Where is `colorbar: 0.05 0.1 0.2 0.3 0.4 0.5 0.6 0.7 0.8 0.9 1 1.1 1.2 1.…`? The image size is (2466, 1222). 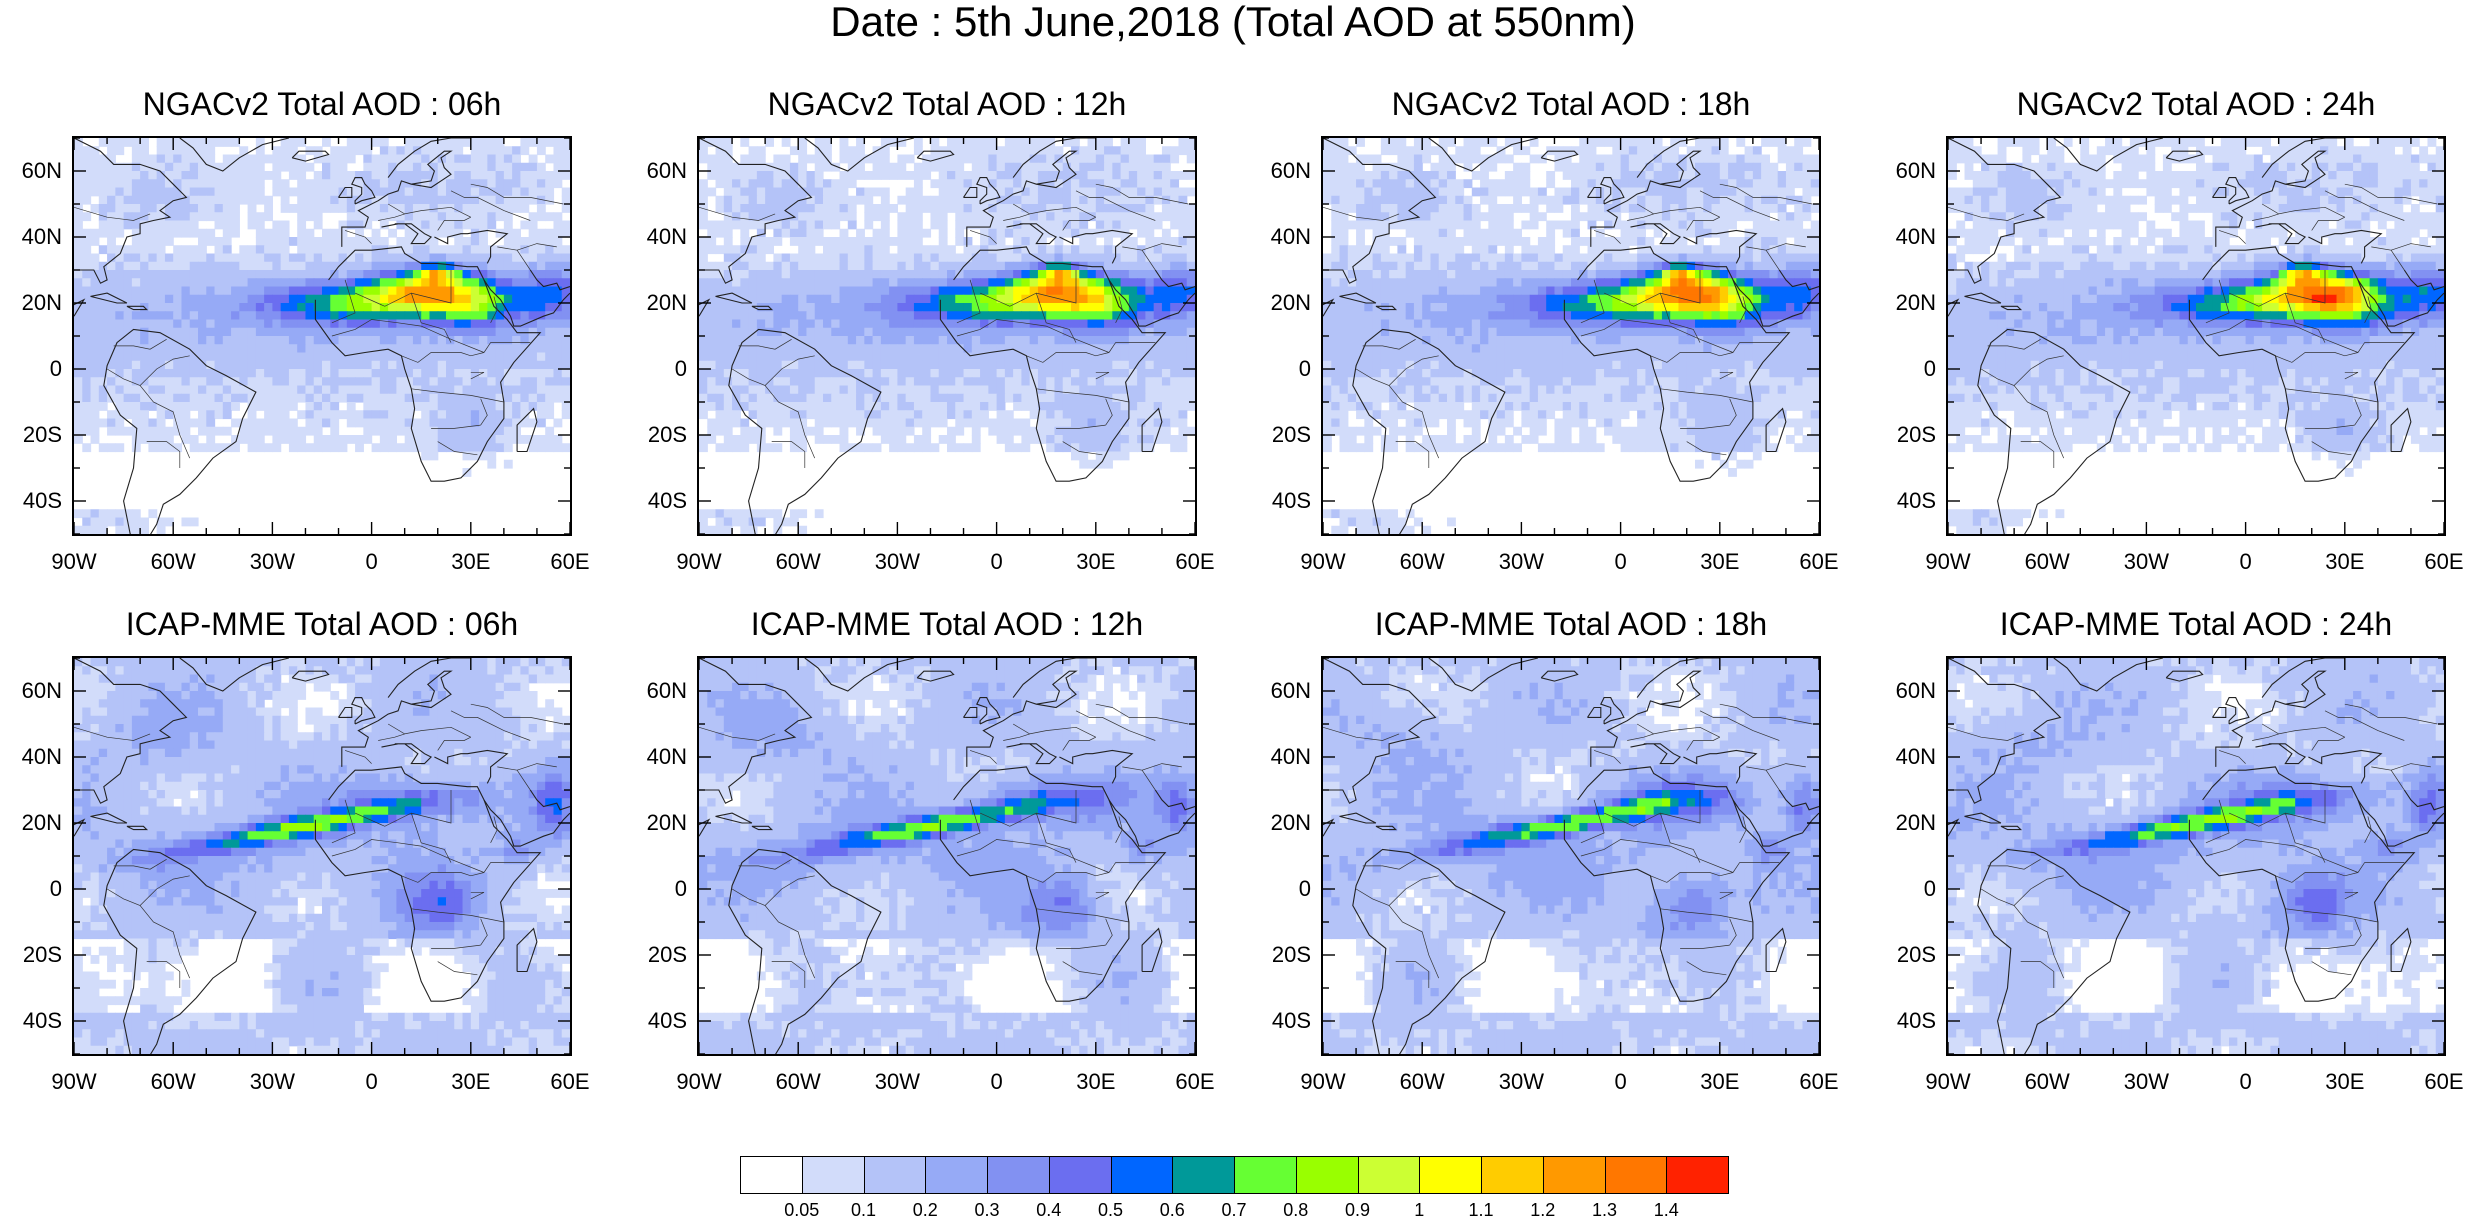 colorbar: 0.05 0.1 0.2 0.3 0.4 0.5 0.6 0.7 0.8 0.9 1 1.1 1.2 1.… is located at coordinates (1234, 1189).